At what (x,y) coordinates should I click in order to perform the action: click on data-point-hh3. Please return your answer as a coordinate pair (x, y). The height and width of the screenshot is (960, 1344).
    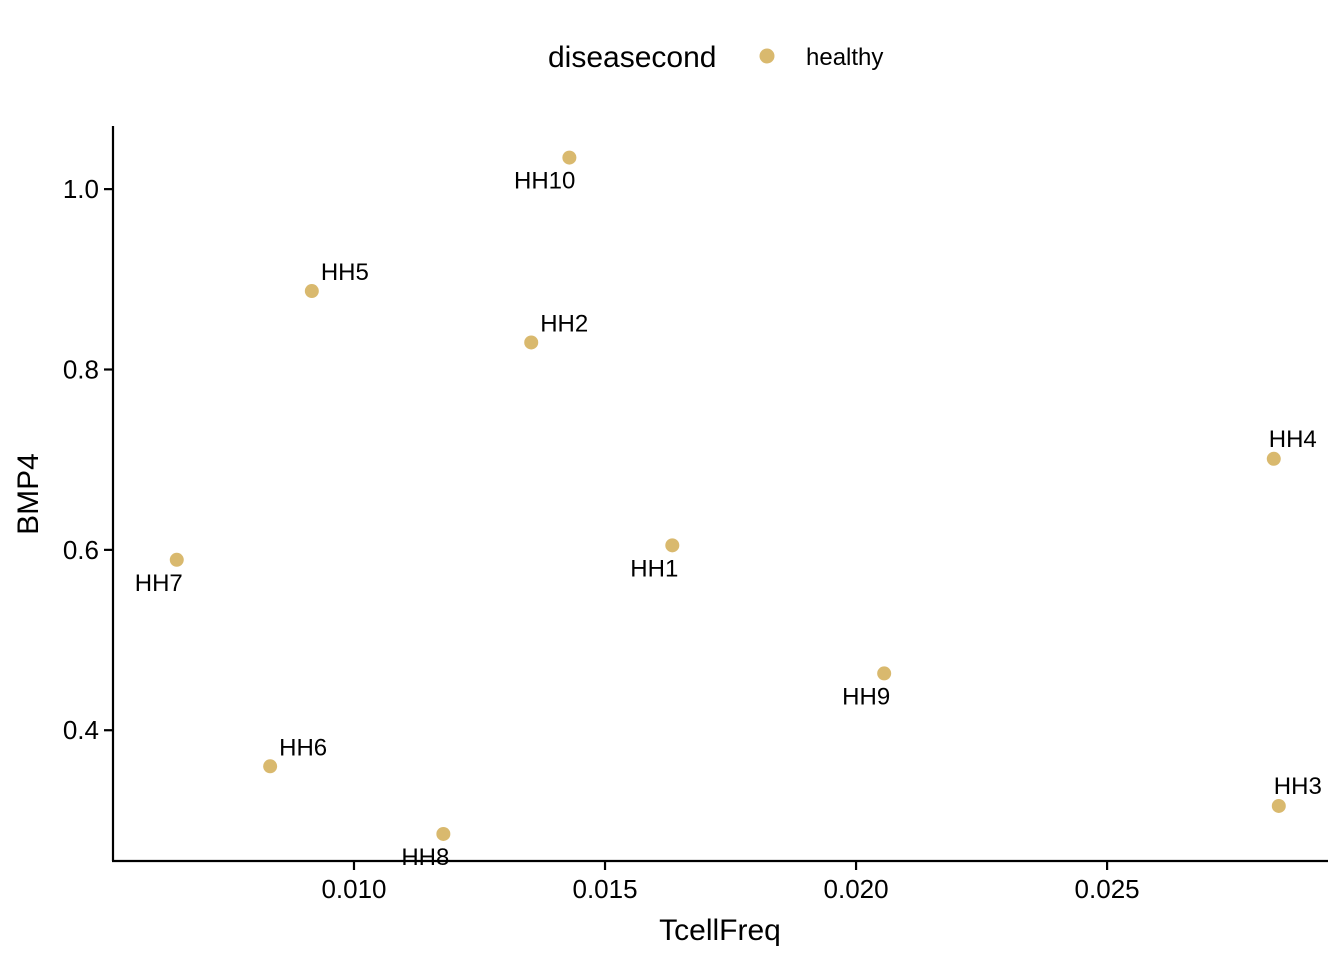
    Looking at the image, I should click on (1278, 805).